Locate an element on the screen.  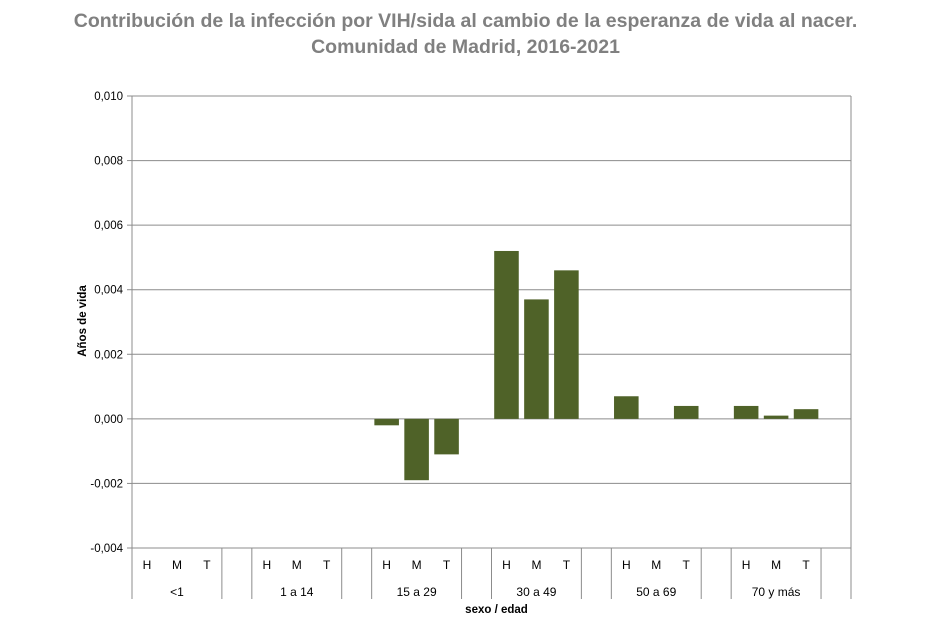
y-axis-title: Años de vida is located at coordinates (83, 321).